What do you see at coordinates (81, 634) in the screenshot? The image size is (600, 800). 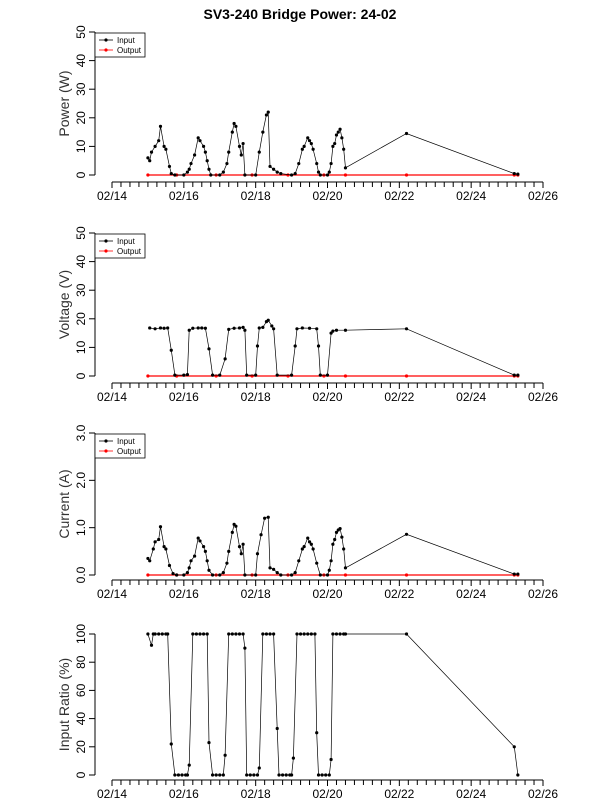 I see `y-tick-label: 100` at bounding box center [81, 634].